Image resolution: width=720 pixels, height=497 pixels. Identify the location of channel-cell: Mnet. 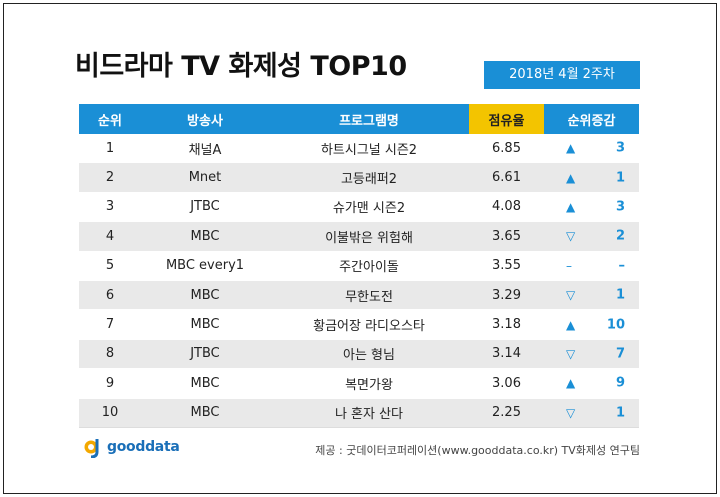
(205, 177).